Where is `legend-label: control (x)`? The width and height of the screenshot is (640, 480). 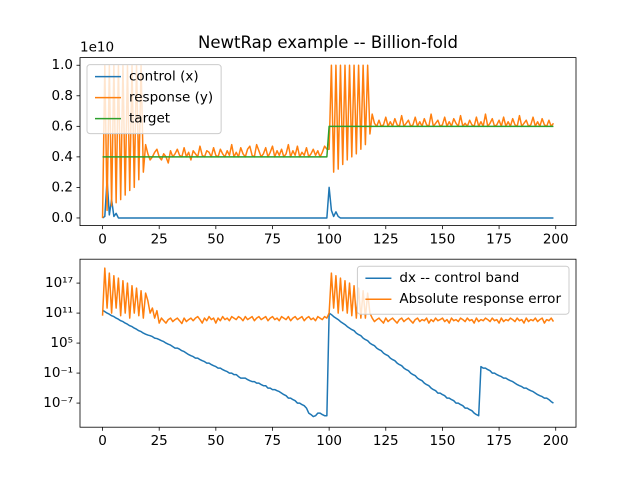 legend-label: control (x) is located at coordinates (164, 77).